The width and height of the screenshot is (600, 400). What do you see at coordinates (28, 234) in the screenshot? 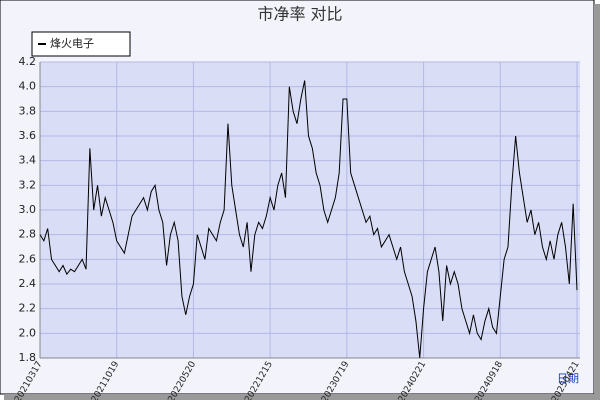
I see `y-tick-label: 2.8` at bounding box center [28, 234].